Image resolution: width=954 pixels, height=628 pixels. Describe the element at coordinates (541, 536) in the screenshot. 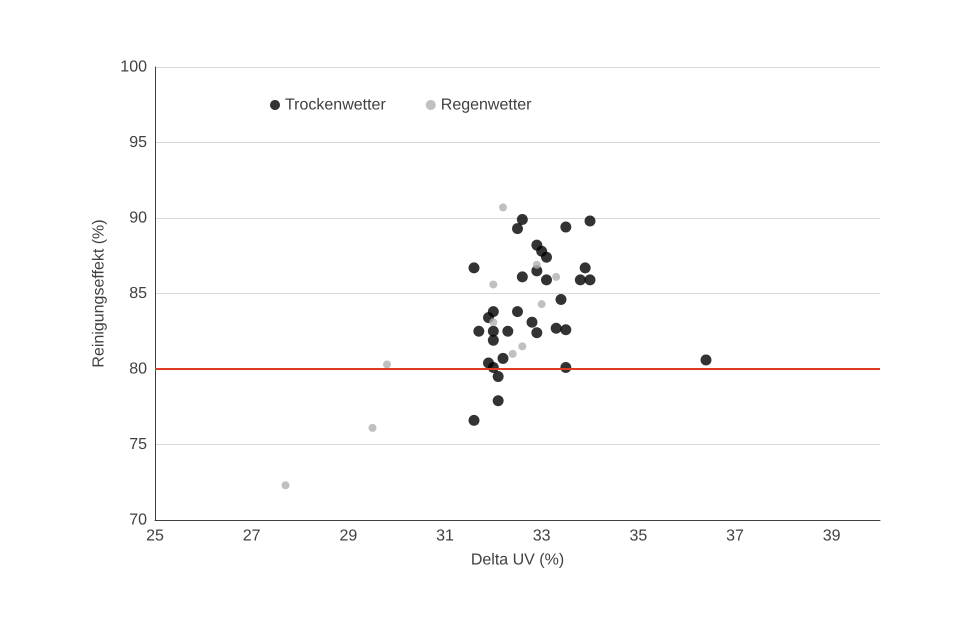

I see `x-tick-label: 33` at that location.